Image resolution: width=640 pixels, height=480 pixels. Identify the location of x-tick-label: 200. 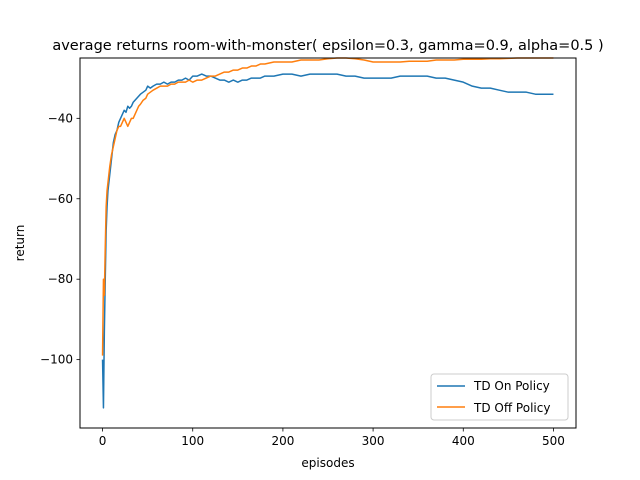
(282, 441).